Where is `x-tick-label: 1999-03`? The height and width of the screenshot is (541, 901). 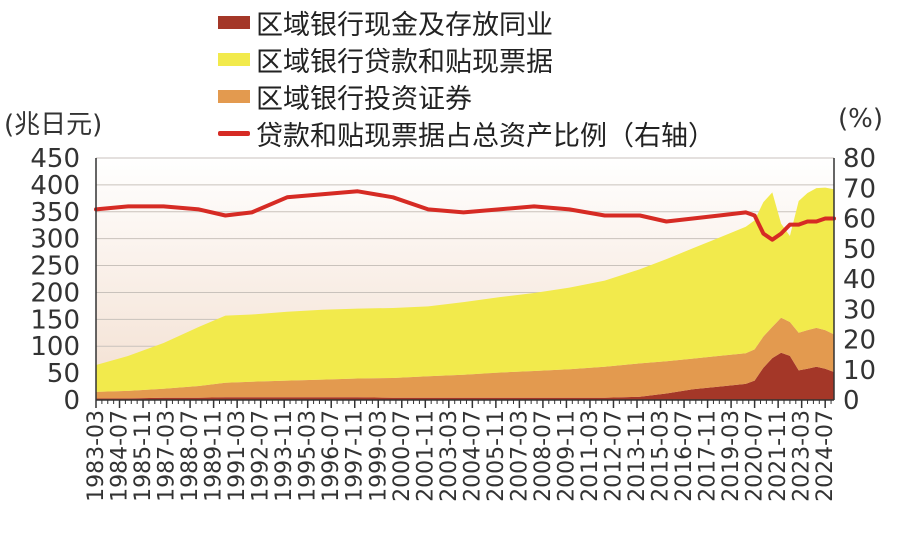 x-tick-label: 1999-03 is located at coordinates (378, 456).